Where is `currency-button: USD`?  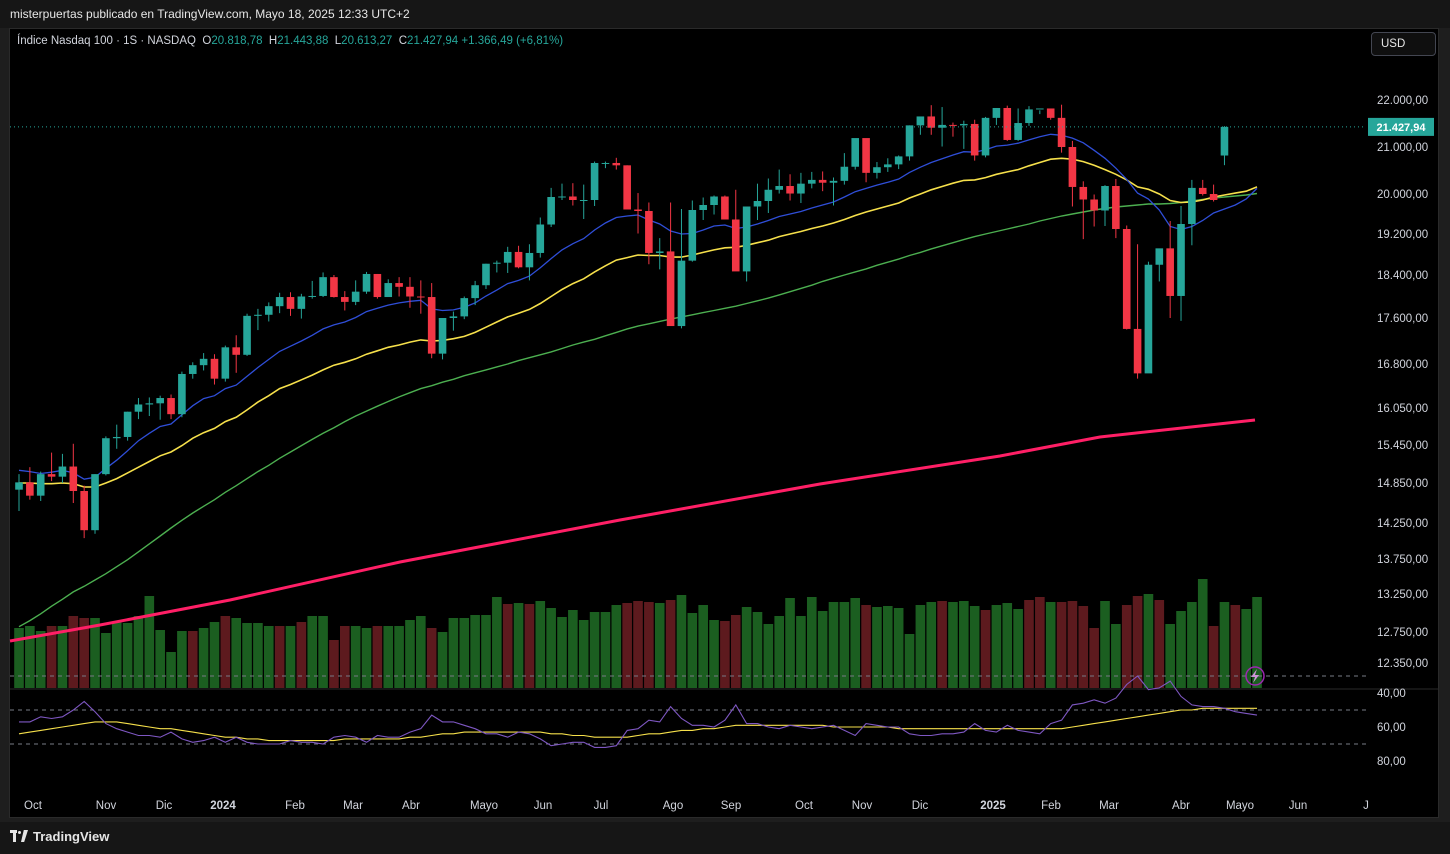
currency-button: USD is located at coordinates (1403, 44).